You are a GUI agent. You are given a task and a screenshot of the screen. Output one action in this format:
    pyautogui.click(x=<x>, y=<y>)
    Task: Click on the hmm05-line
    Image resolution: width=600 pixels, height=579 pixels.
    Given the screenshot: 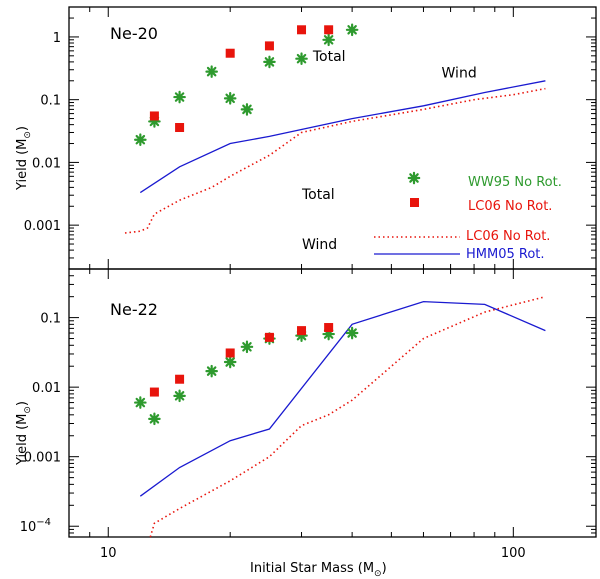 What is the action you would take?
    pyautogui.click(x=342, y=137)
    